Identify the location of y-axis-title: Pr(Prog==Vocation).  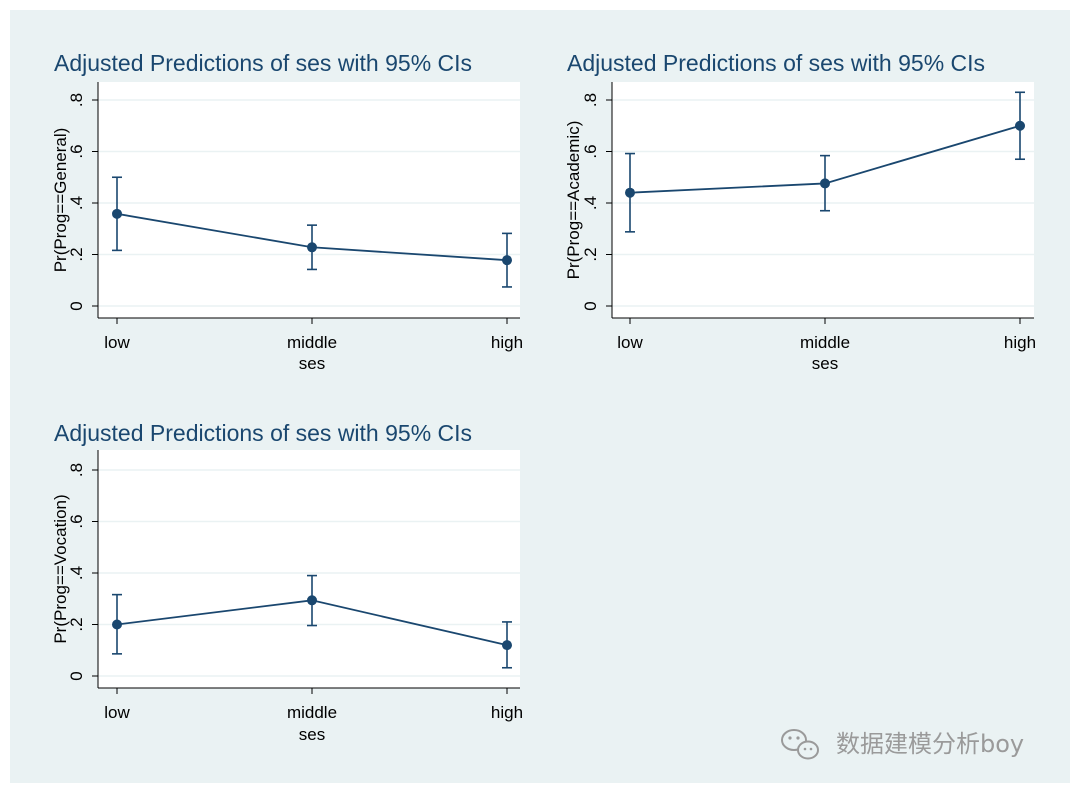
(60, 568).